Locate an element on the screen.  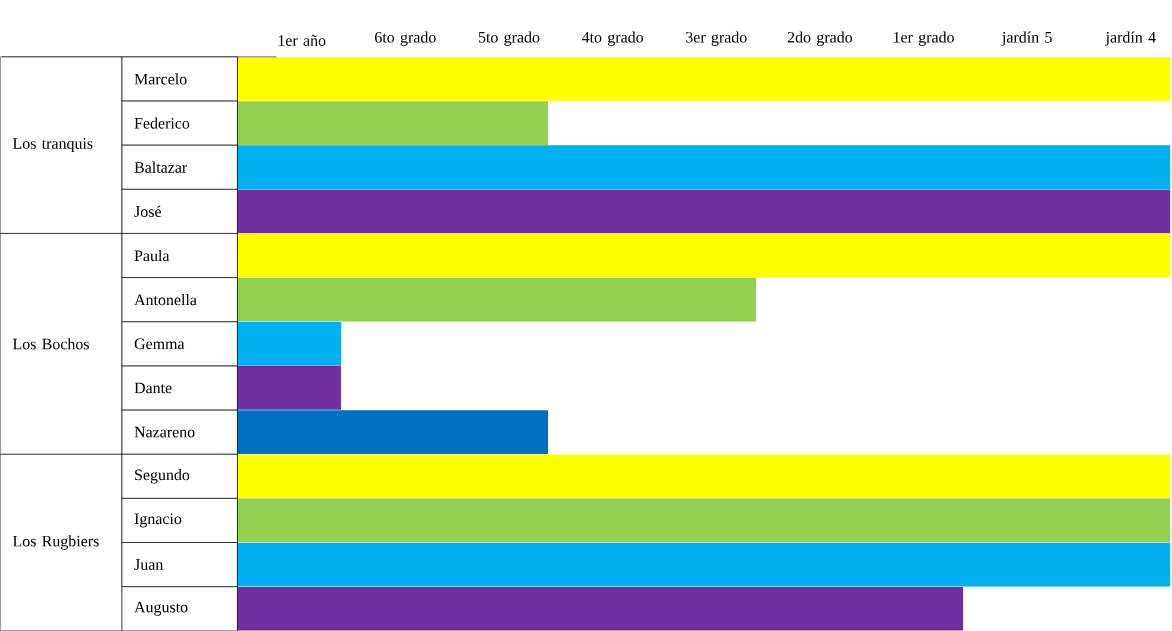
y-tick-label: Antonella is located at coordinates (165, 300).